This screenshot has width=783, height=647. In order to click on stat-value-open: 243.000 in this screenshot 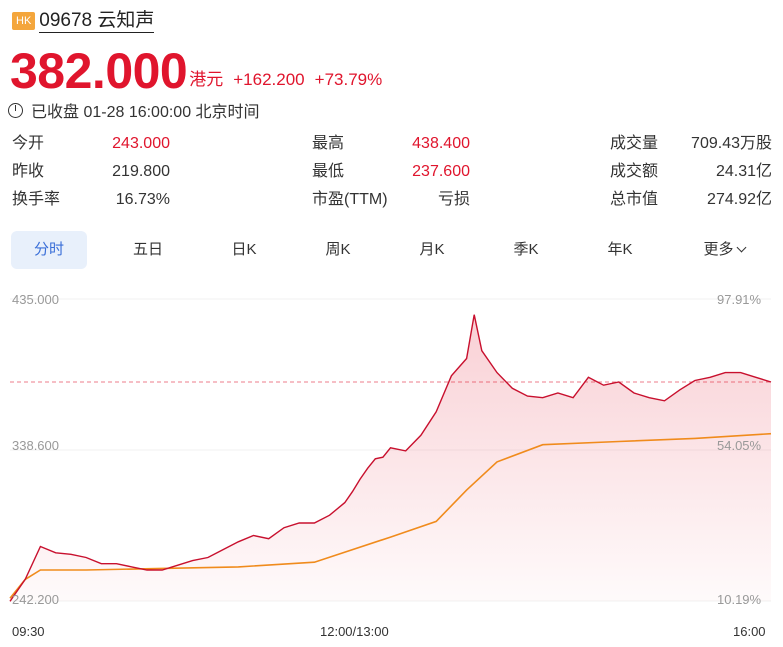, I will do `click(141, 143)`.